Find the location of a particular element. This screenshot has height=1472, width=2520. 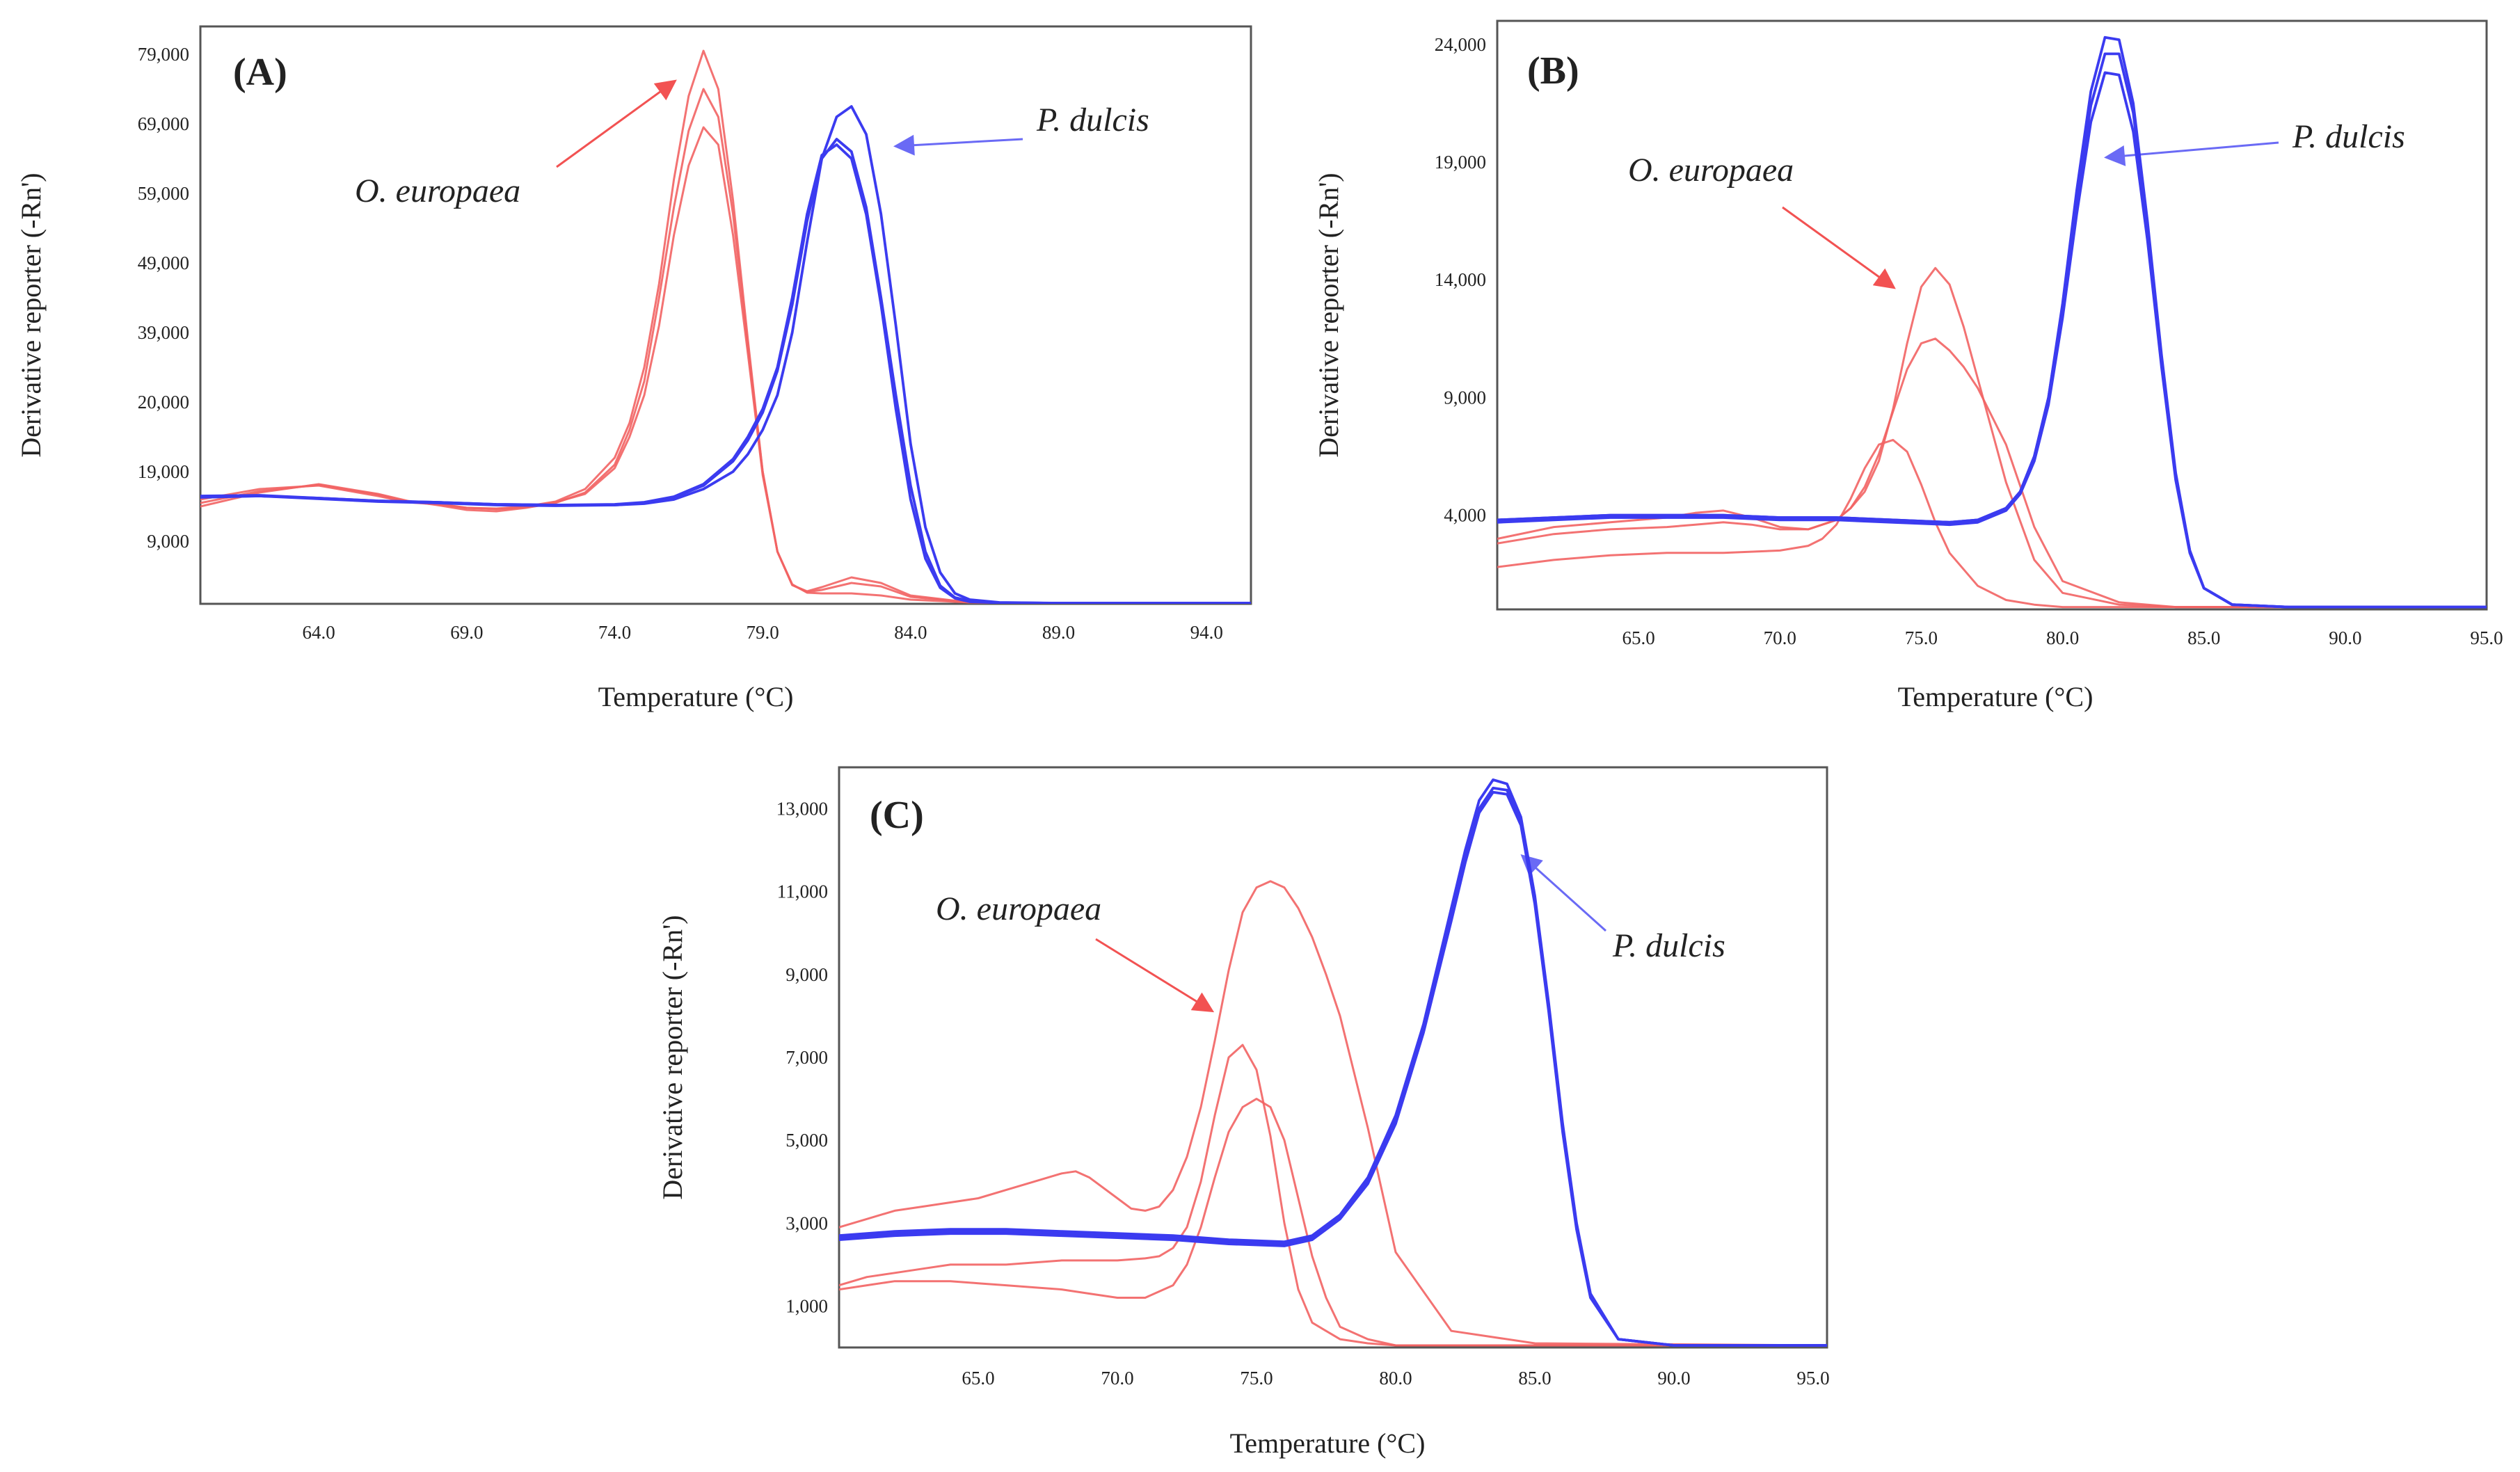

panel-a-almond-arrow is located at coordinates (958, 145).